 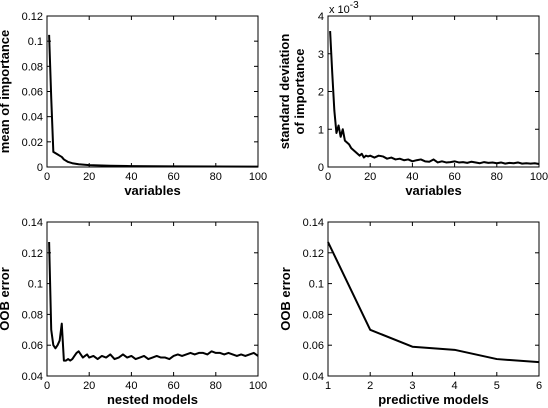 I want to click on y-scale-exponent: -3, so click(x=354, y=5).